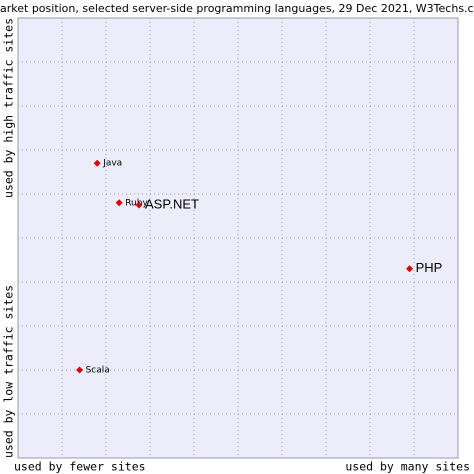 This screenshot has height=474, width=474. What do you see at coordinates (172, 203) in the screenshot?
I see `point-label: ASP.NET` at bounding box center [172, 203].